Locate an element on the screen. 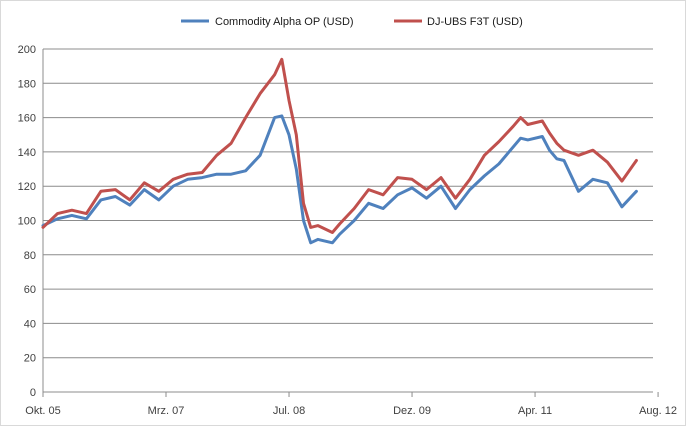  y-tick-label: 0 is located at coordinates (33, 393).